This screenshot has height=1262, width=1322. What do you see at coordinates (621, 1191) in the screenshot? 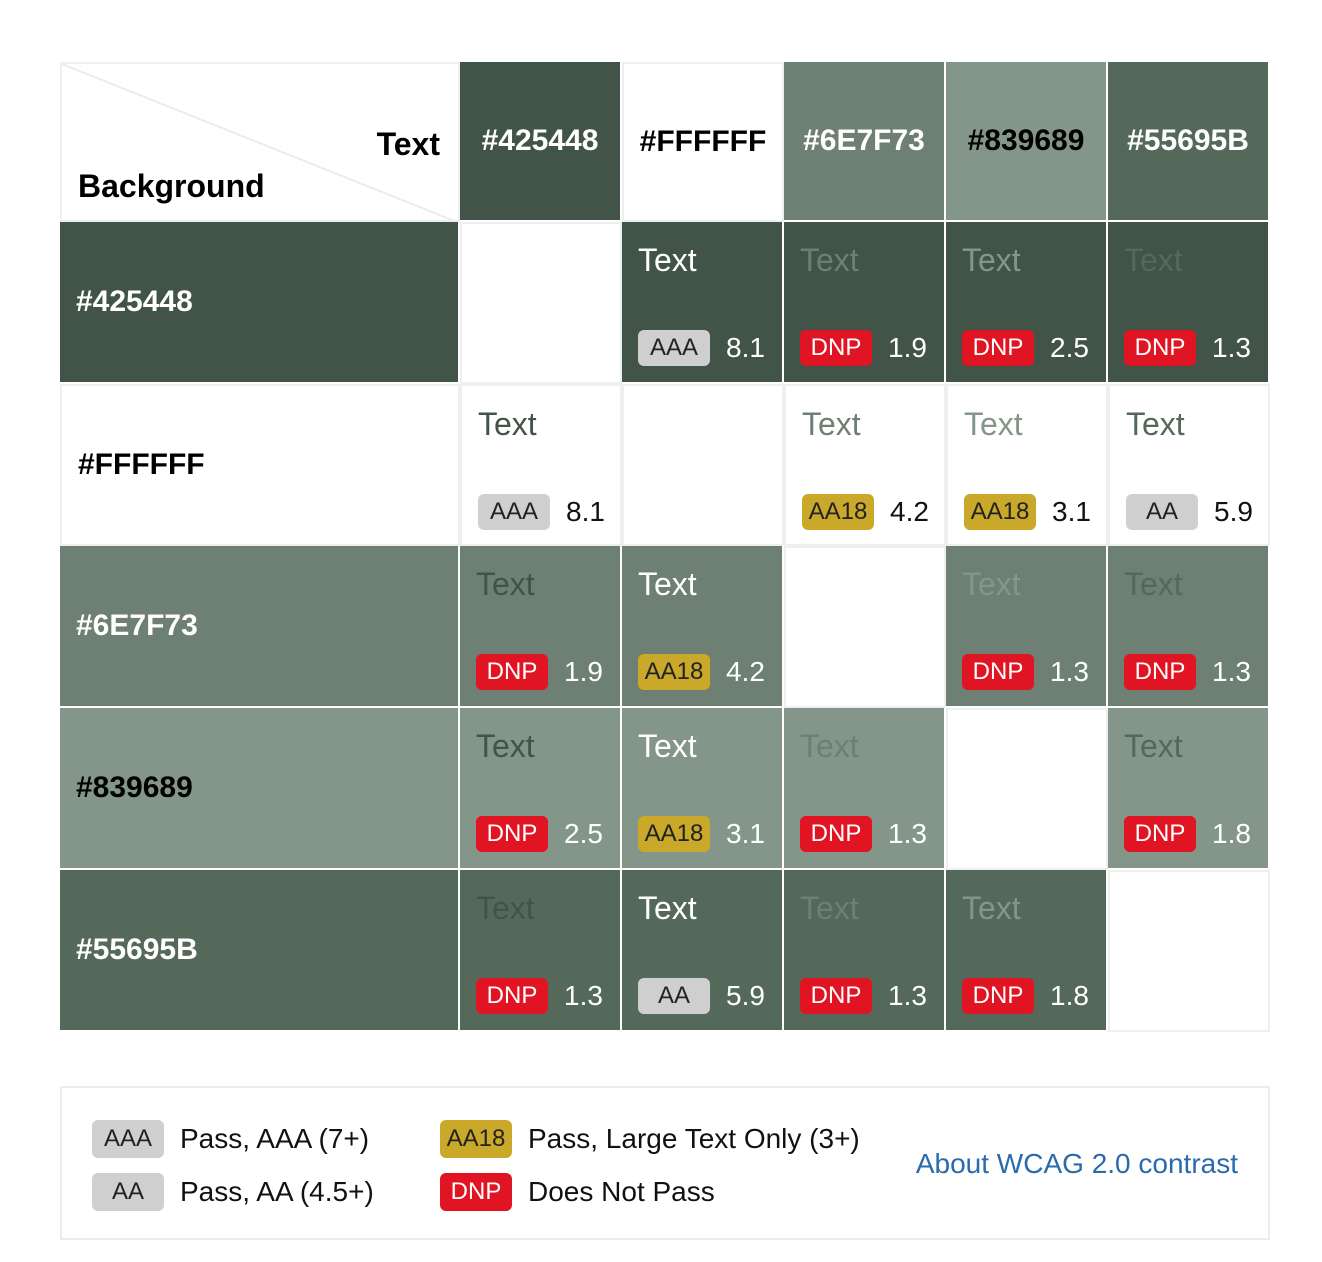
I see `legend-text: Does Not Pass` at bounding box center [621, 1191].